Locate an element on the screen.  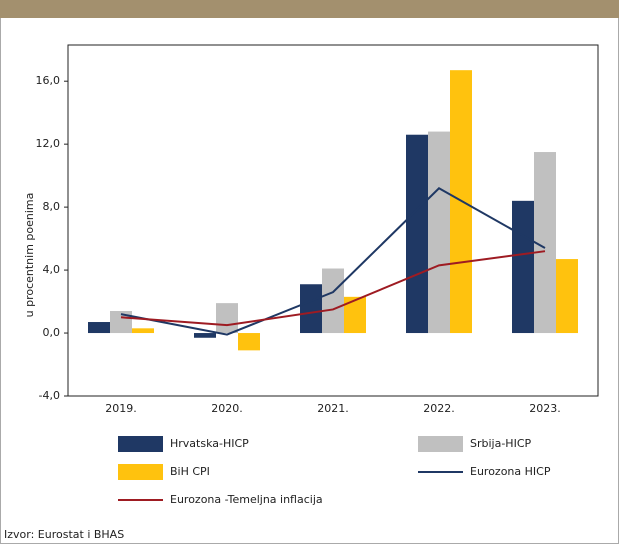
legend-label: Srbija-HICP is located at coordinates (501, 443).